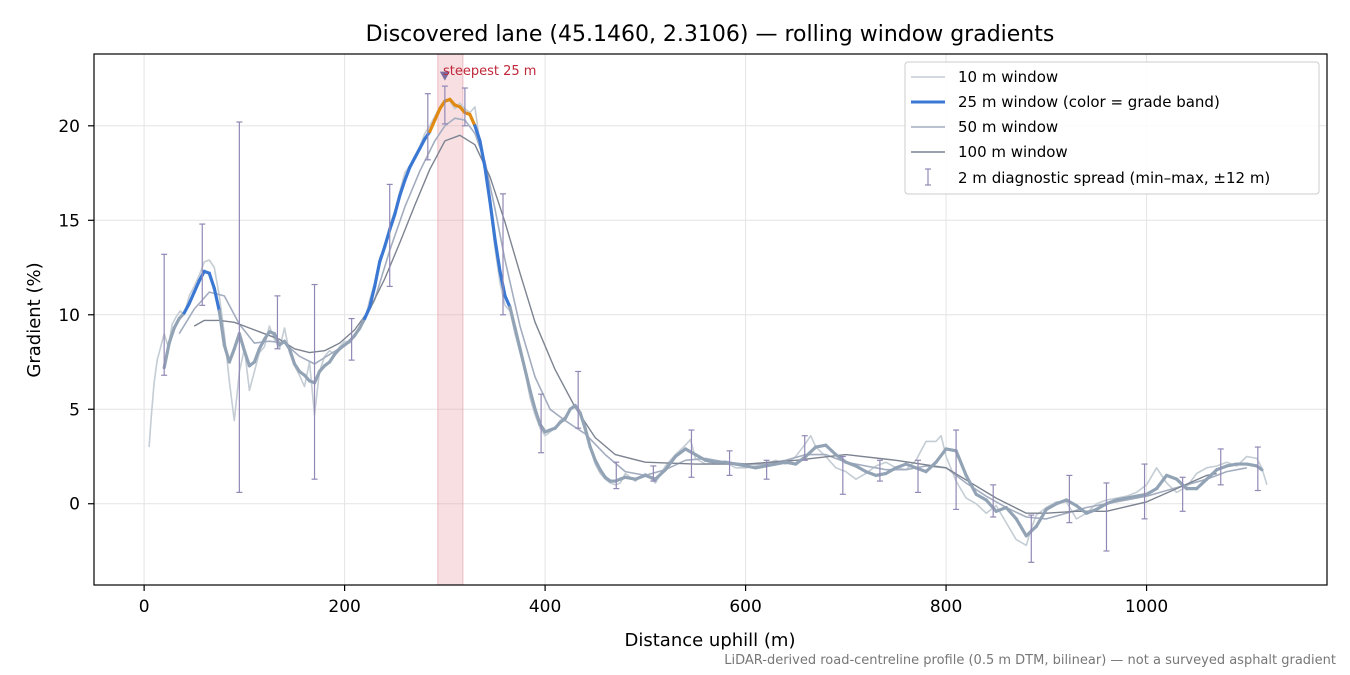  What do you see at coordinates (344, 607) in the screenshot?
I see `x-tick-label: 200` at bounding box center [344, 607].